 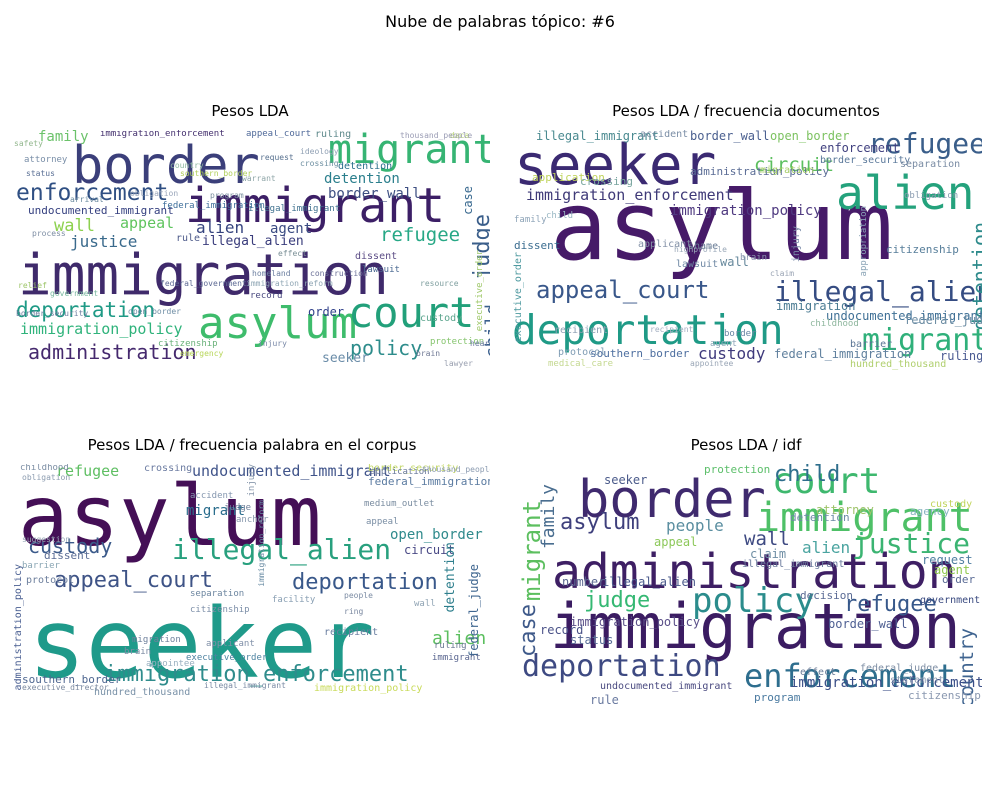 I want to click on cloud-word: migration, so click(x=787, y=170).